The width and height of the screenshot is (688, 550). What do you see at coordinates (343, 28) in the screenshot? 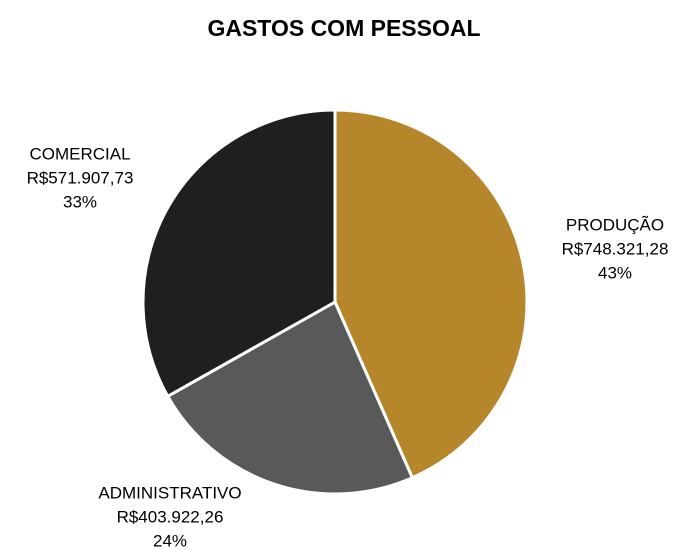
I see `chart-title: GASTOS COM PESSOAL` at bounding box center [343, 28].